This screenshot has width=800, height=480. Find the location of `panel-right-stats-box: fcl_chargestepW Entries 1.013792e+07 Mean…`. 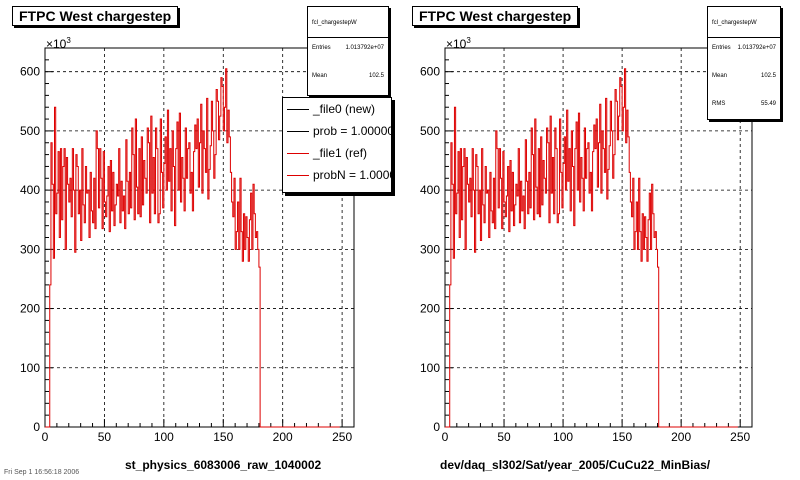

panel-right-stats-box: fcl_chargestepW Entries 1.013792e+07 Mean… is located at coordinates (744, 63).